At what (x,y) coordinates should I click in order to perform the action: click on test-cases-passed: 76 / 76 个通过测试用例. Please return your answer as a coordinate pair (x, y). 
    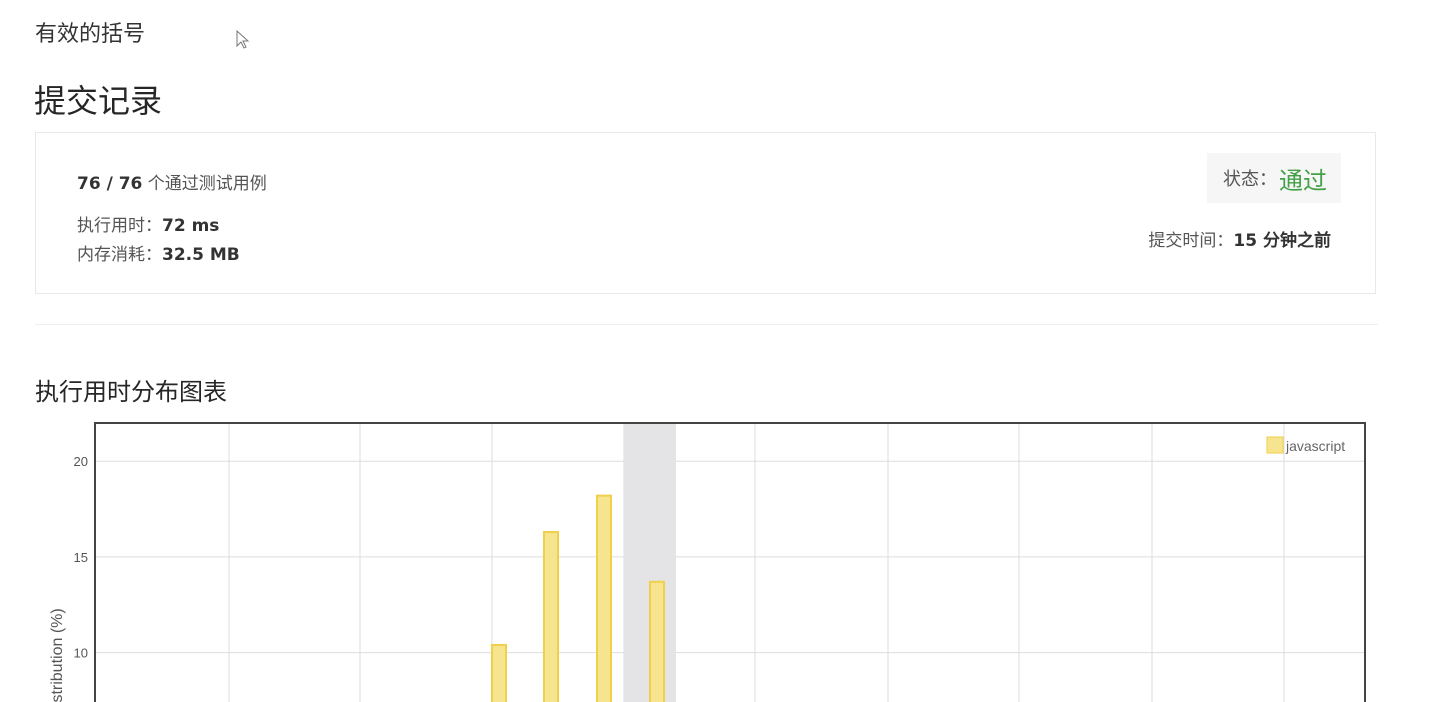
    Looking at the image, I should click on (172, 181).